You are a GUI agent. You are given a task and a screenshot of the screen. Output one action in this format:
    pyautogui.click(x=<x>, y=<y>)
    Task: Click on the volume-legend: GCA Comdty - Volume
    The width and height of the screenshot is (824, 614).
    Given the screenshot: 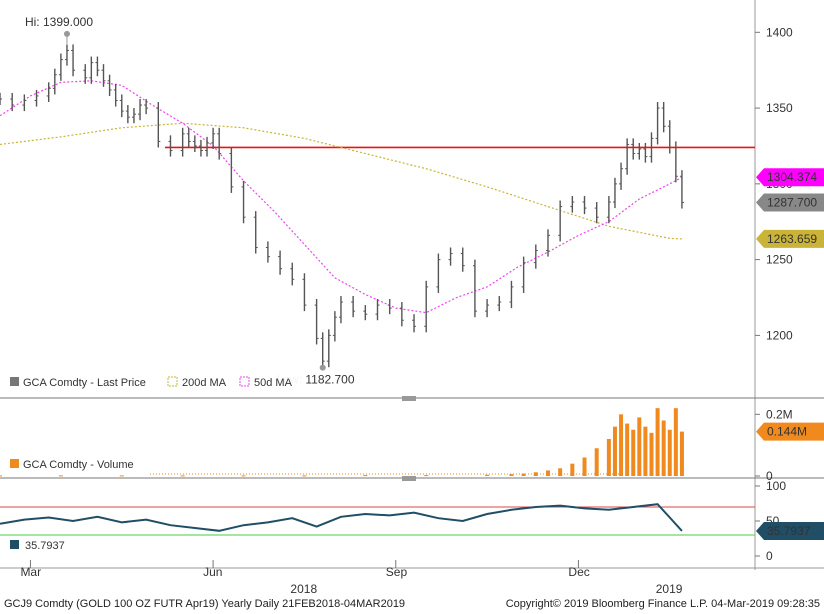 What is the action you would take?
    pyautogui.click(x=74, y=464)
    